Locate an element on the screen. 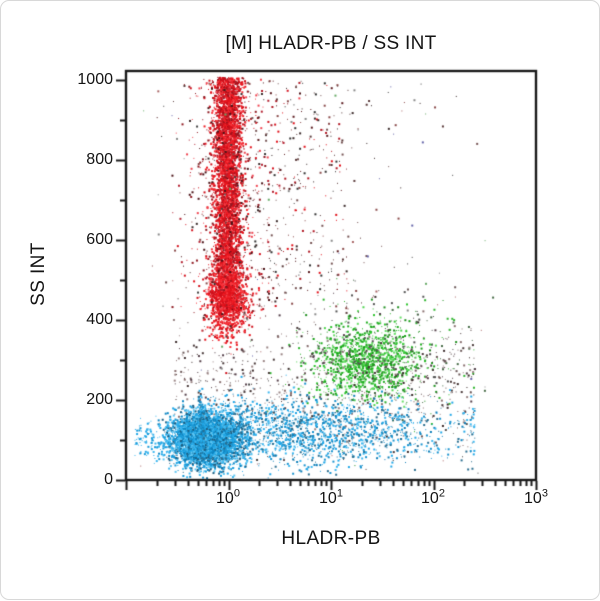 Image resolution: width=600 pixels, height=601 pixels. y-tick-label-600: 600 is located at coordinates (87, 239).